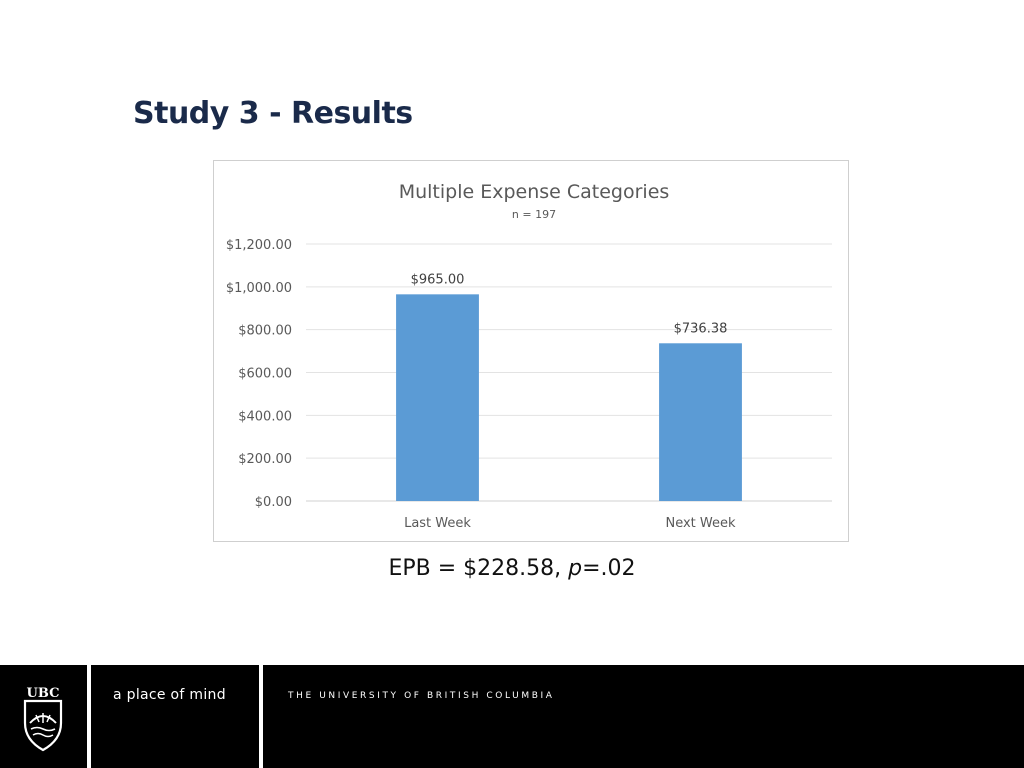 The height and width of the screenshot is (768, 1024). Describe the element at coordinates (43, 719) in the screenshot. I see `ubc-crest-logo: UBC` at that location.